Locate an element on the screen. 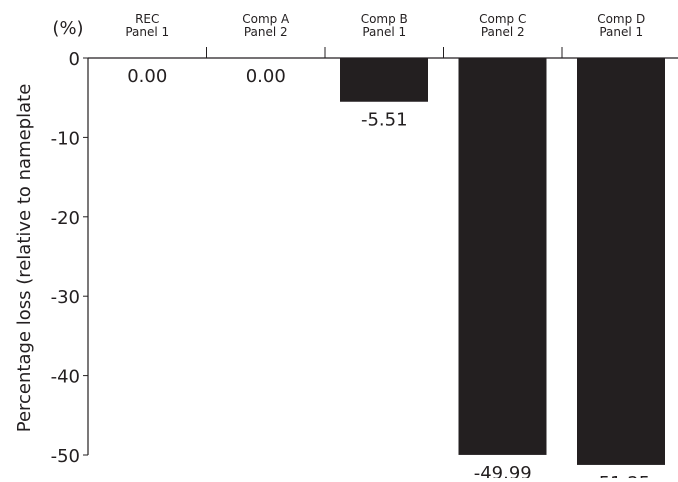 The width and height of the screenshot is (678, 482). y-tick-label: -30 is located at coordinates (65, 297).